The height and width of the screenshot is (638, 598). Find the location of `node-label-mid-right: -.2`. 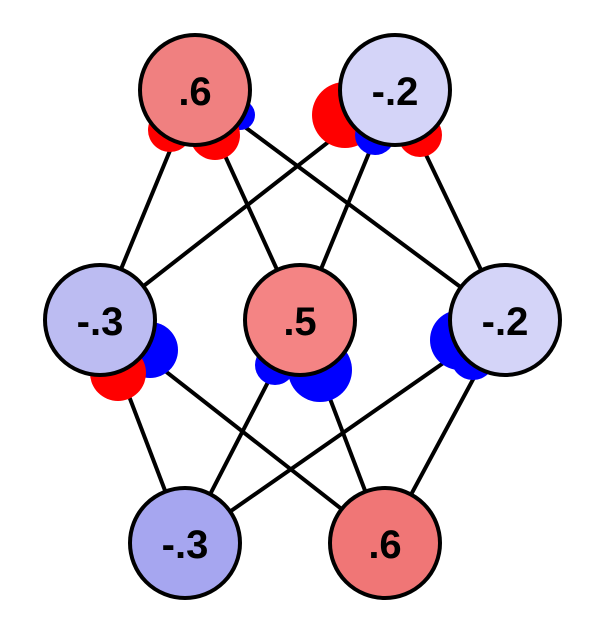

node-label-mid-right: -.2 is located at coordinates (505, 322).